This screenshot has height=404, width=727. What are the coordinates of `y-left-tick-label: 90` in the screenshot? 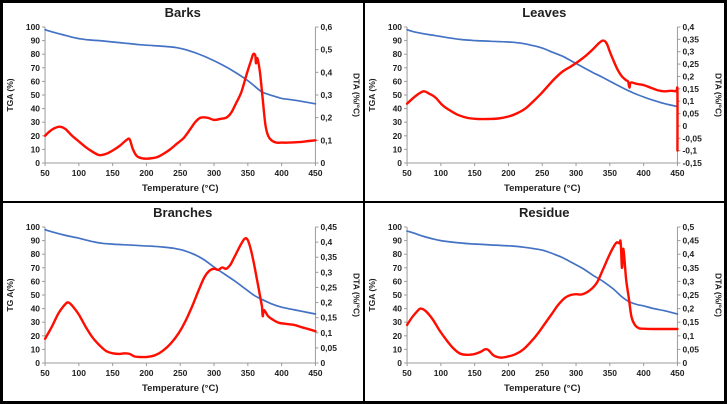 It's located at (36, 241).